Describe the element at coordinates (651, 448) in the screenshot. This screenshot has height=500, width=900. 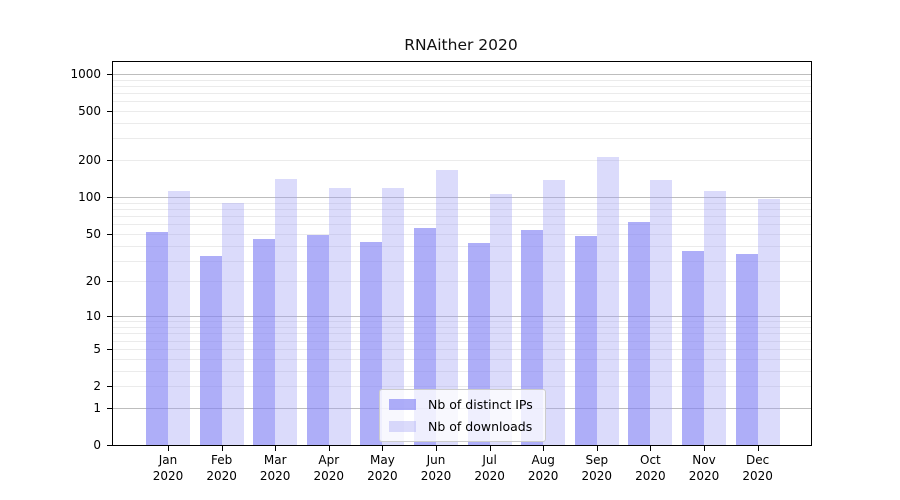
I see `x-tick-oct` at that location.